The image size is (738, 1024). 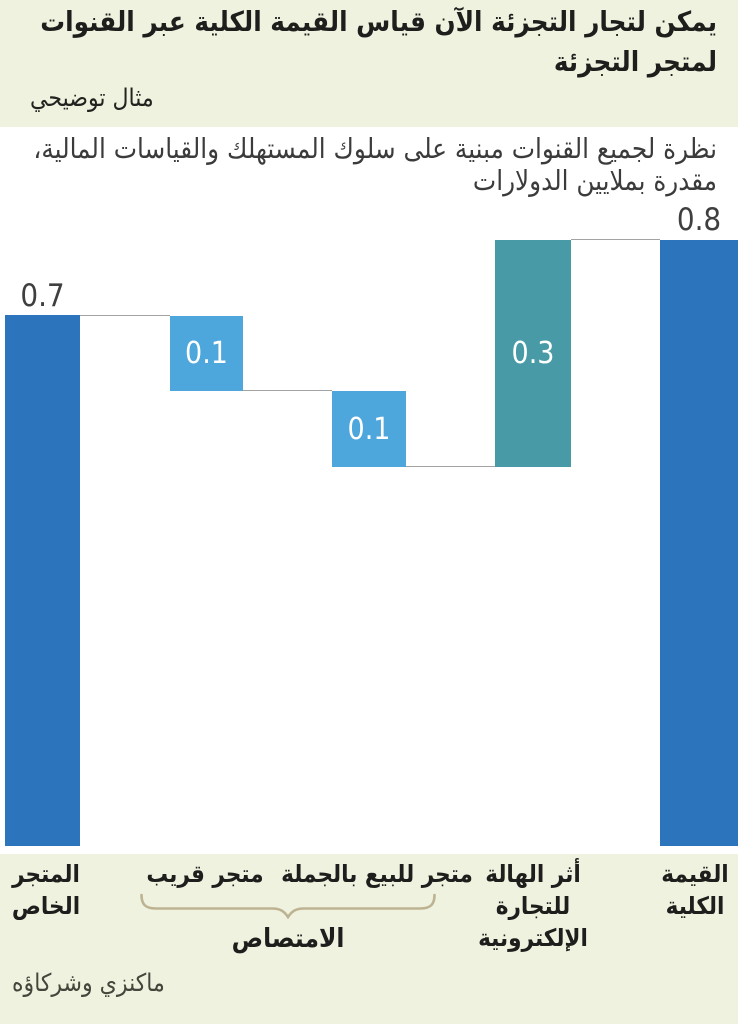 What do you see at coordinates (377, 874) in the screenshot?
I see `category-label-wholesale-store: متجر للبيع بالجملة` at bounding box center [377, 874].